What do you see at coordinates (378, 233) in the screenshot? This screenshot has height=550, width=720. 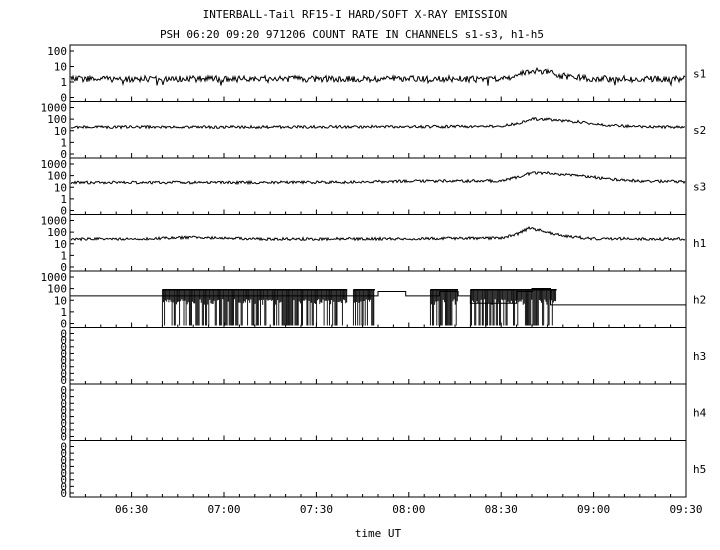 I see `series-line-h1` at bounding box center [378, 233].